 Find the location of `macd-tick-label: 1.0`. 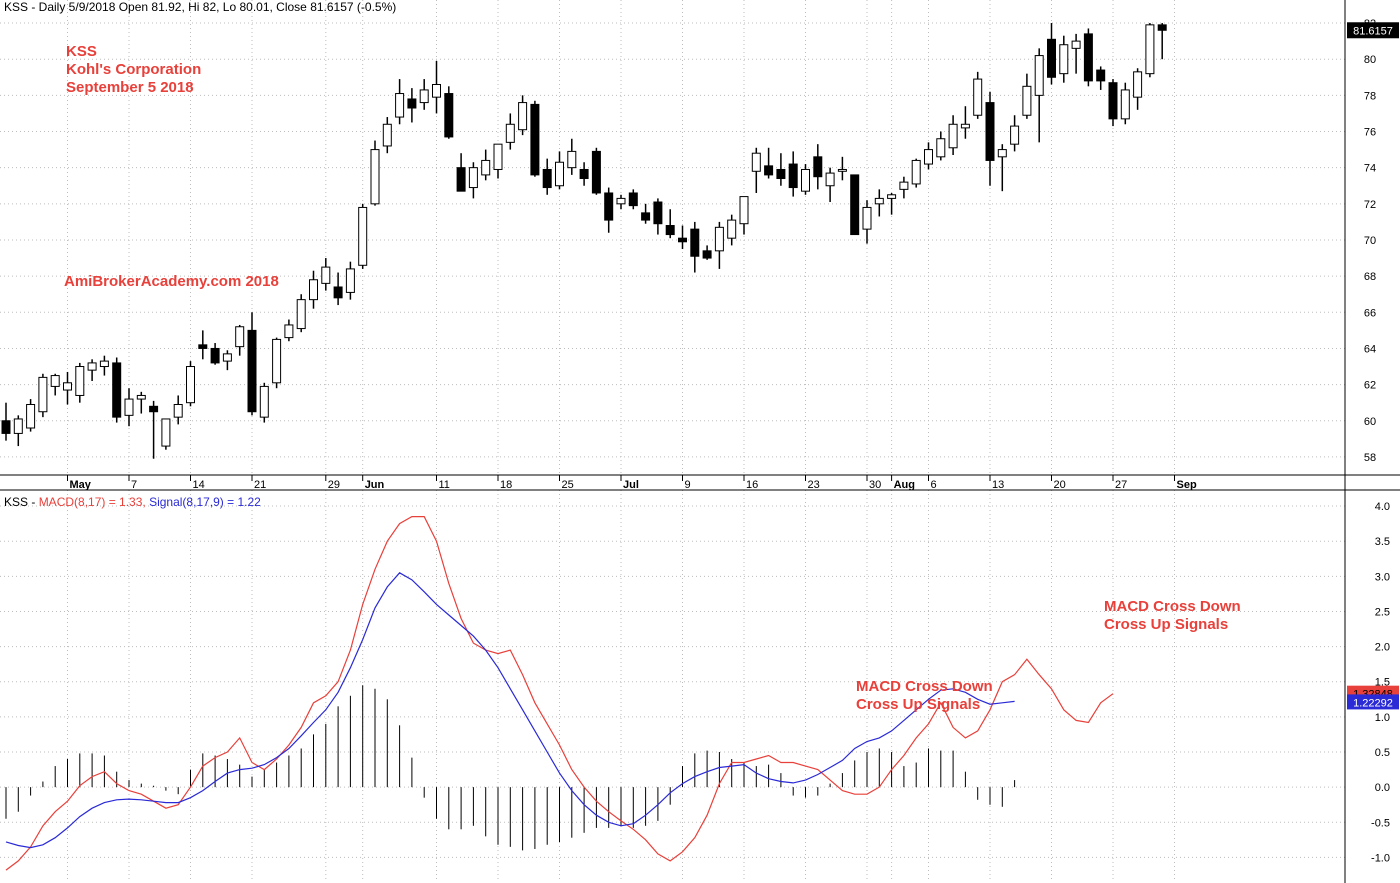

macd-tick-label: 1.0 is located at coordinates (1382, 718).